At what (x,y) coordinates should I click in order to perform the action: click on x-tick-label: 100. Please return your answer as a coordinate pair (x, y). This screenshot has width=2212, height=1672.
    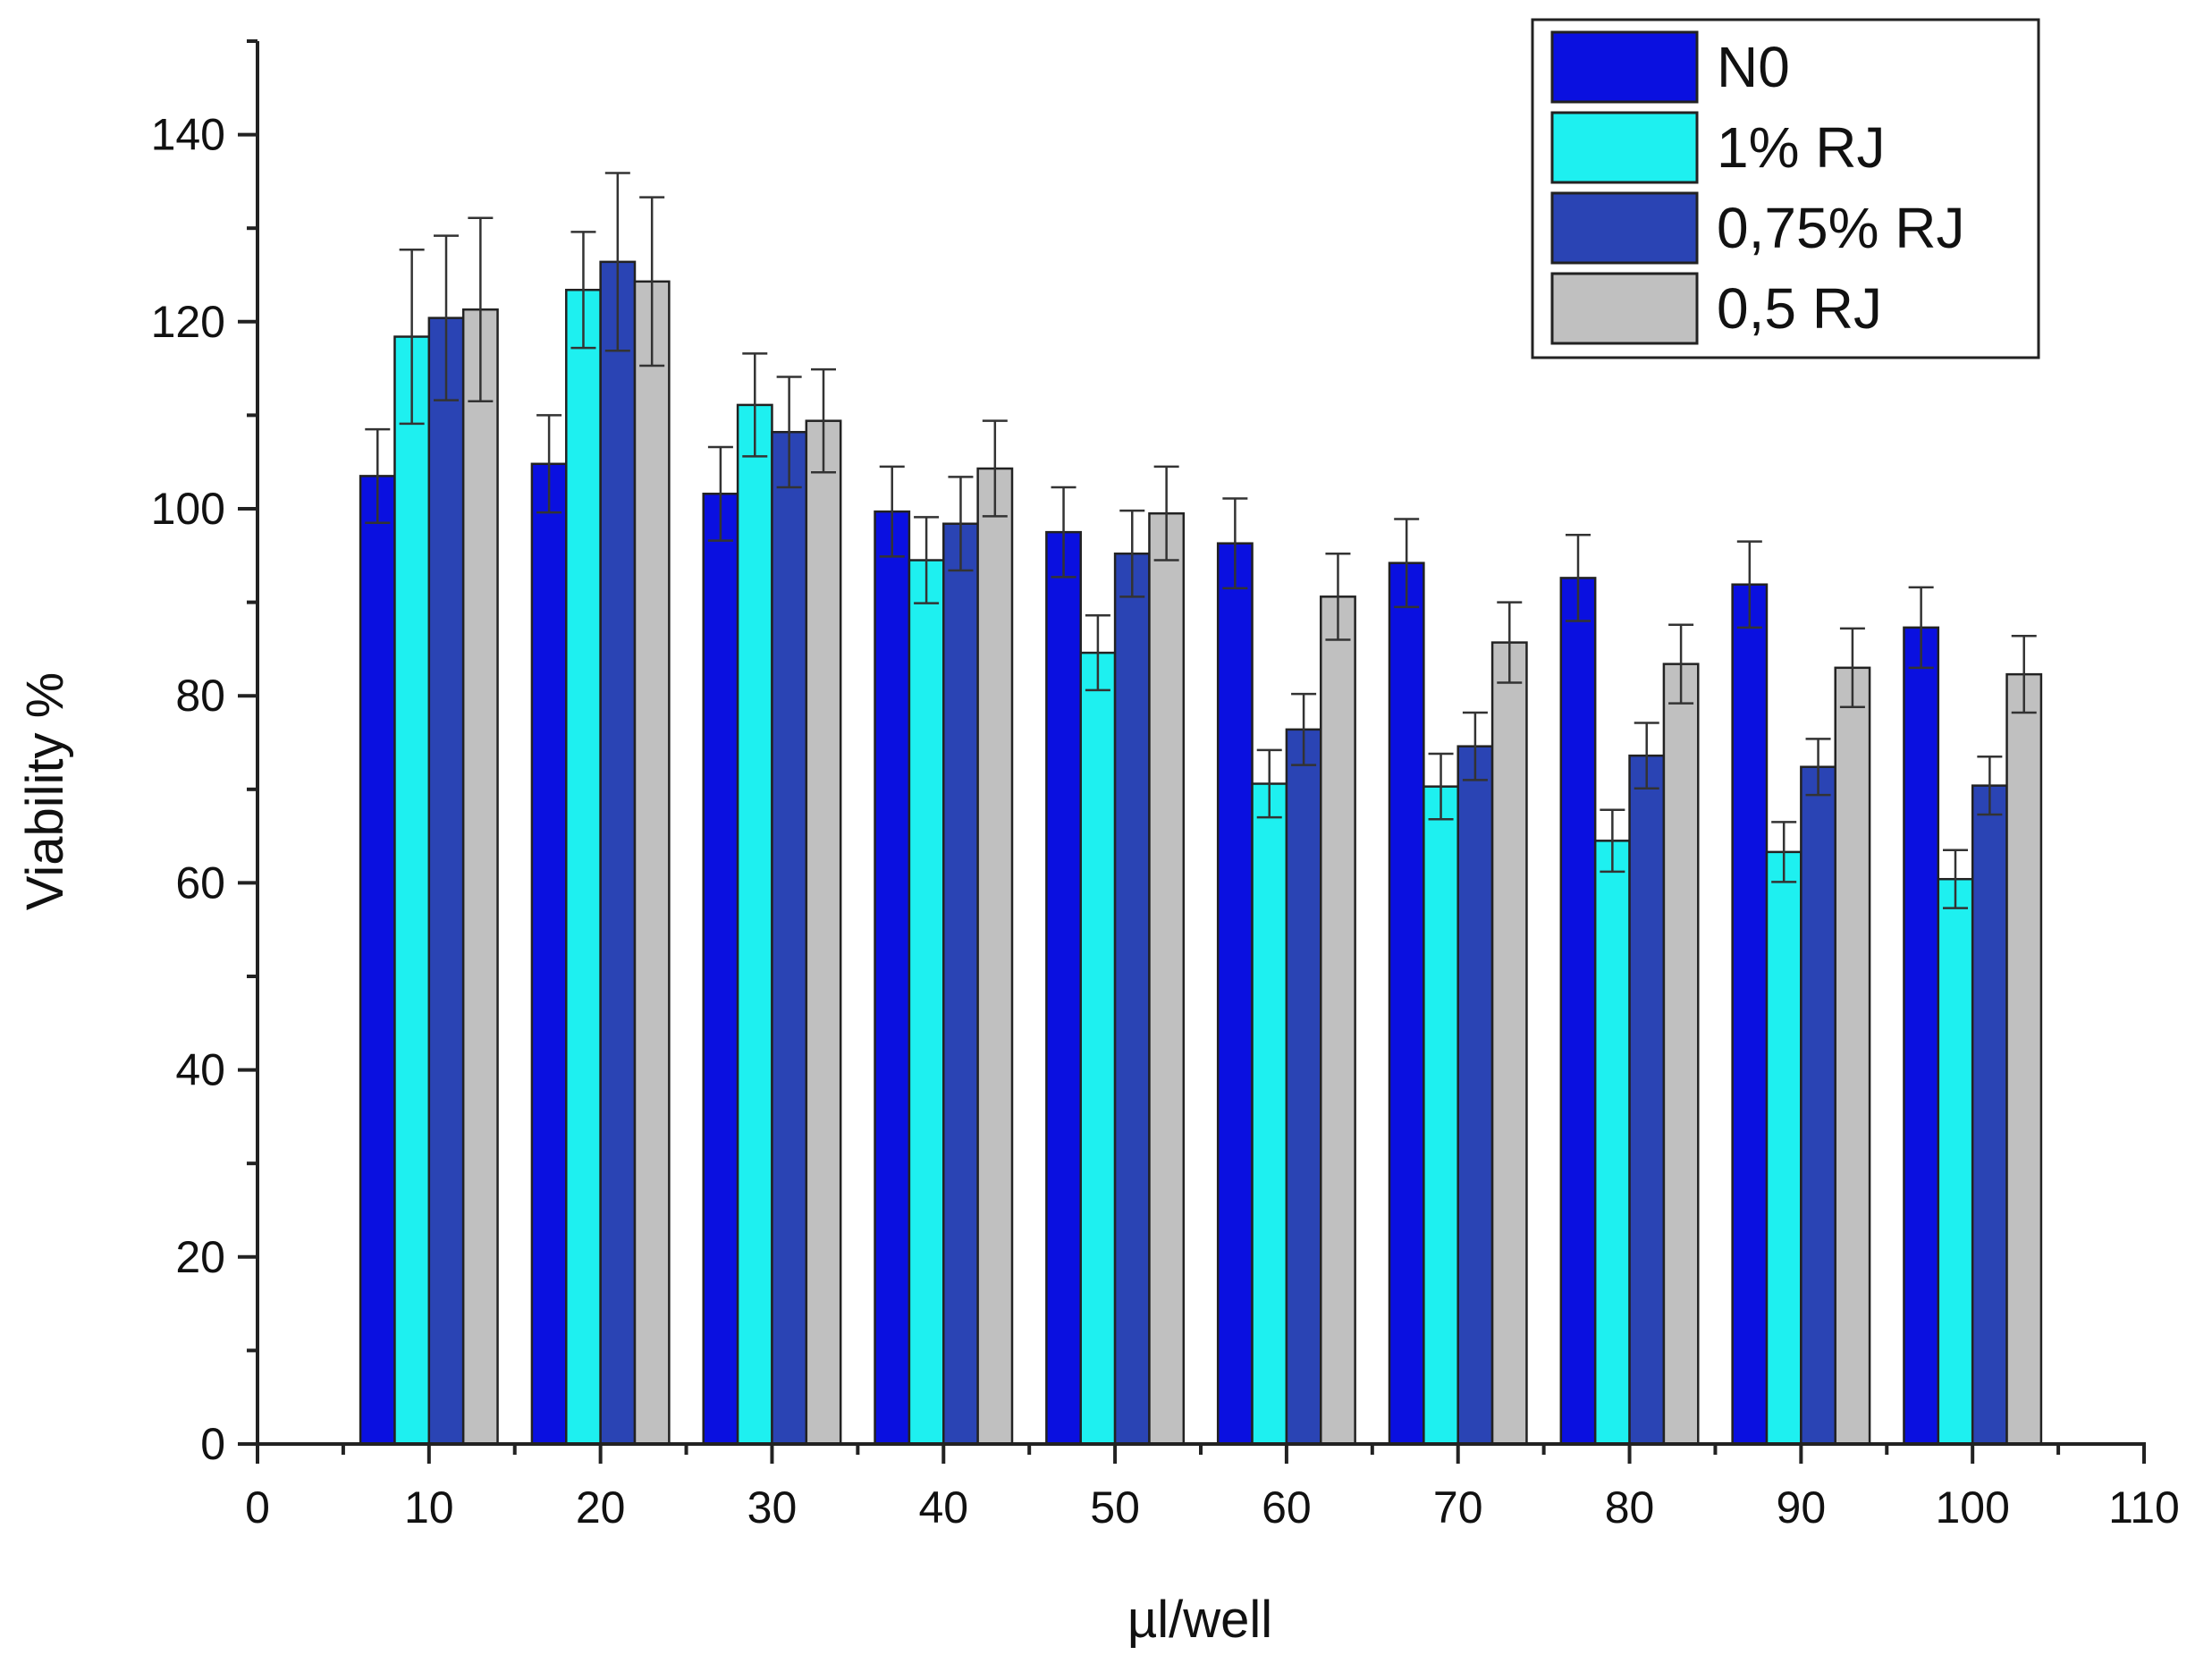
    Looking at the image, I should click on (1972, 1507).